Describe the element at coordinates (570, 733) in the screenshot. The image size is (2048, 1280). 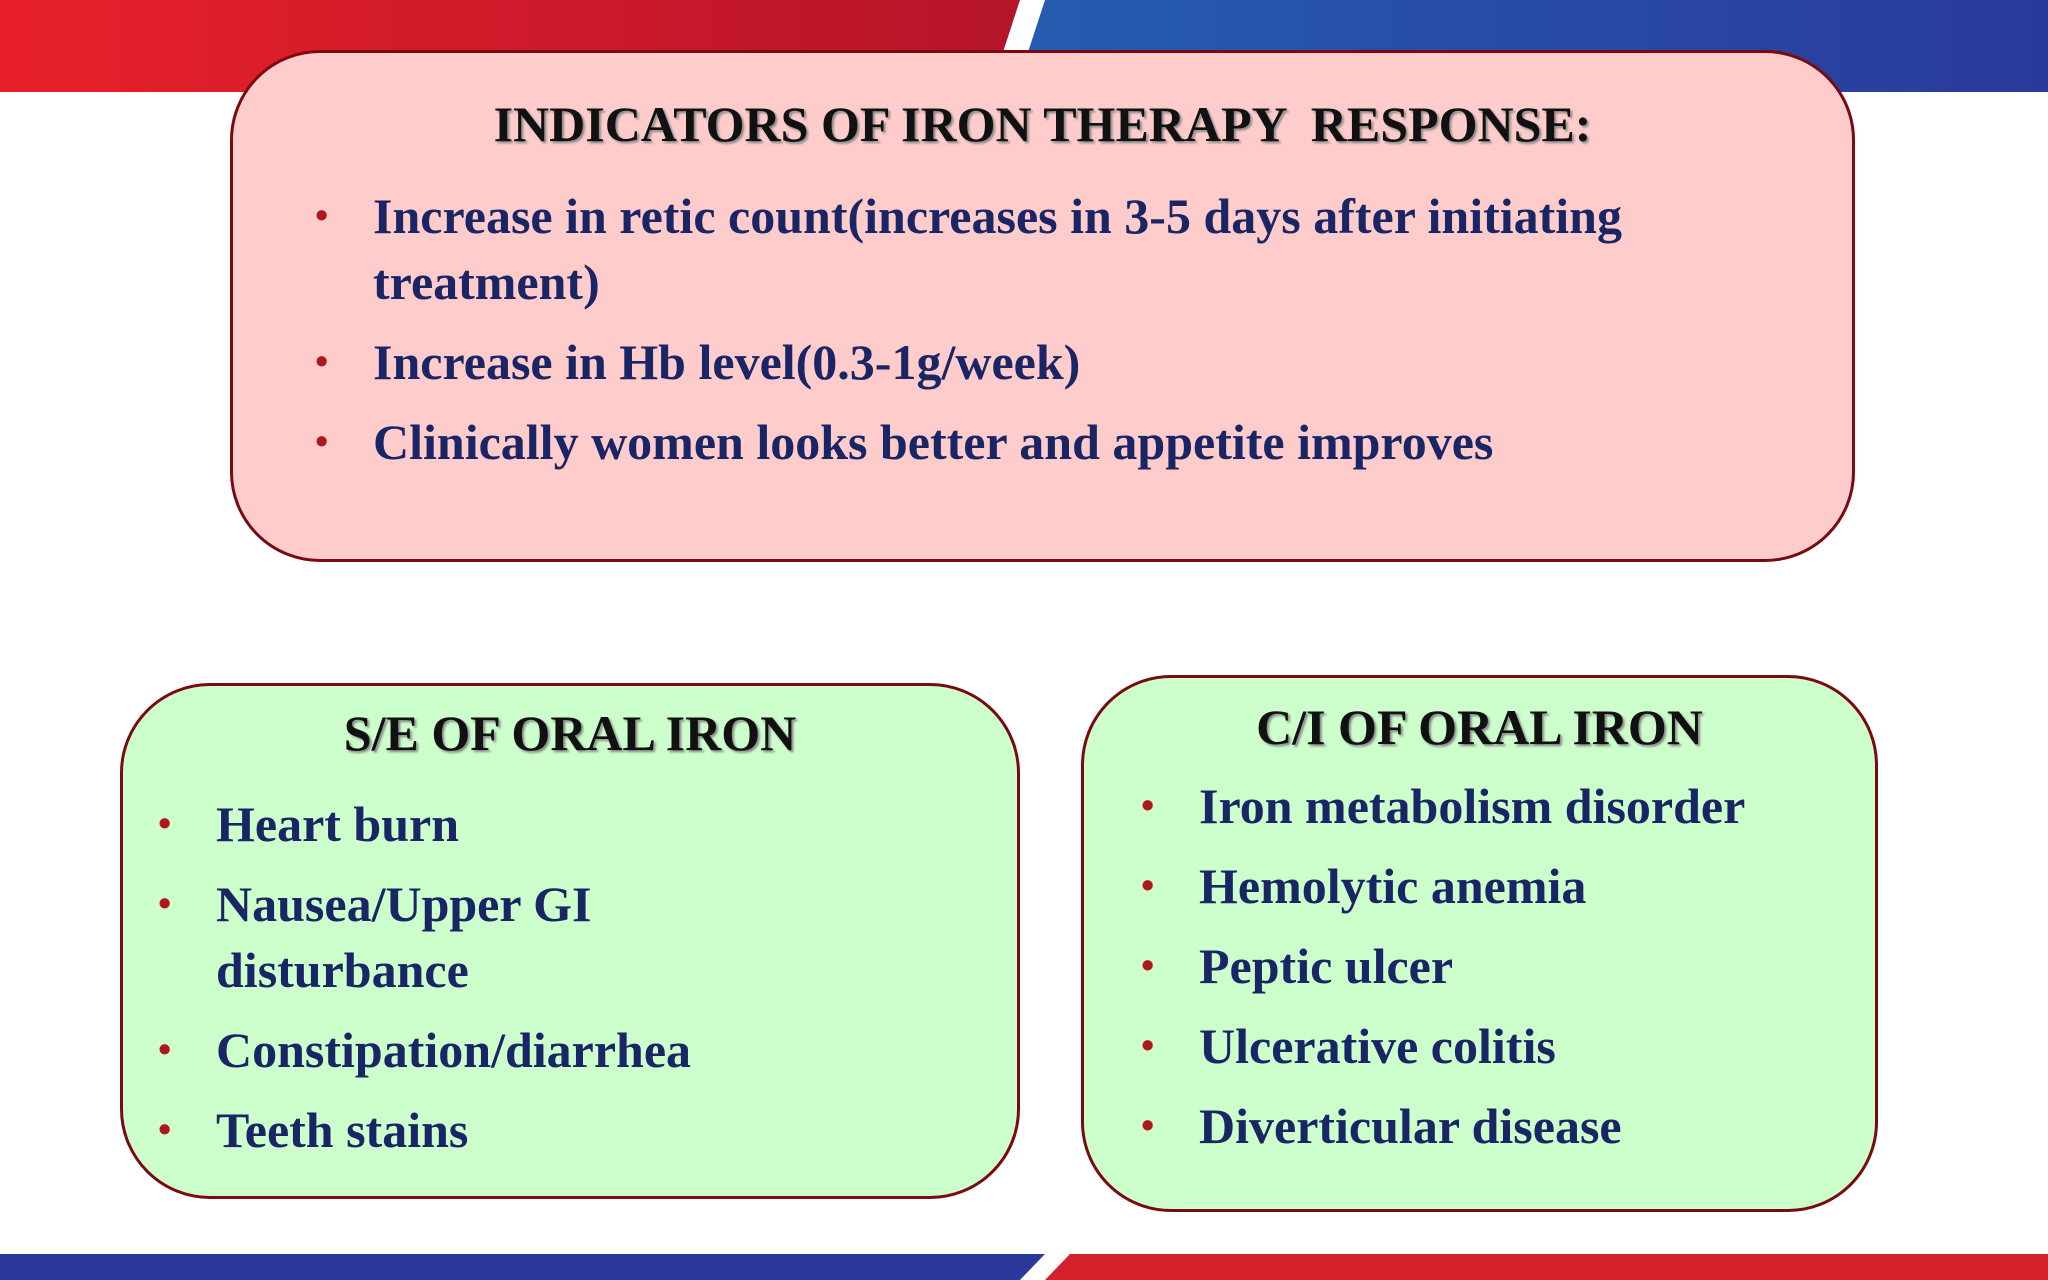
I see `box-title: S/E OF ORAL IRON` at that location.